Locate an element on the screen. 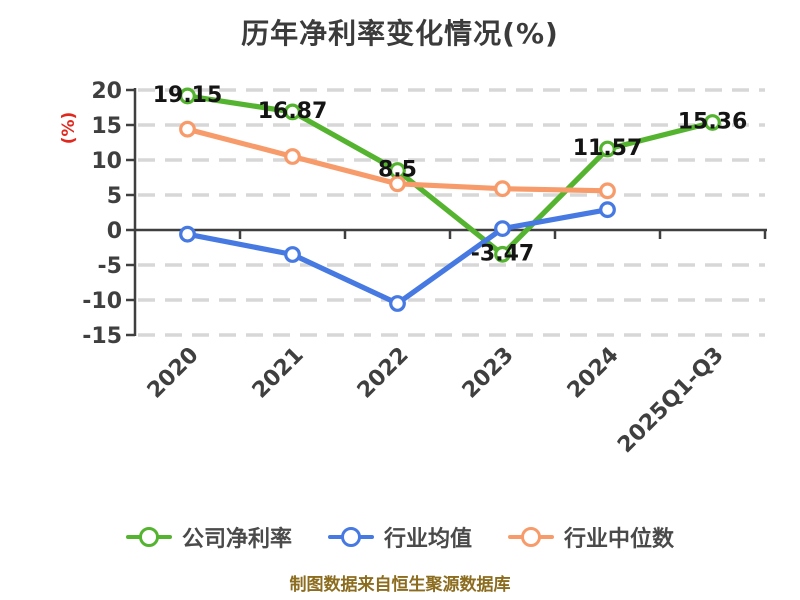 The height and width of the screenshot is (600, 800). data-label: 19.15 is located at coordinates (188, 95).